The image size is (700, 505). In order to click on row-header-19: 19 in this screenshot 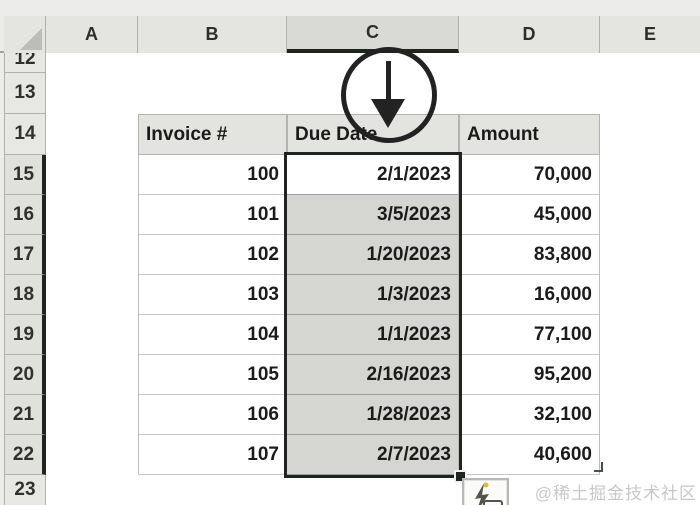, I will do `click(25, 335)`.